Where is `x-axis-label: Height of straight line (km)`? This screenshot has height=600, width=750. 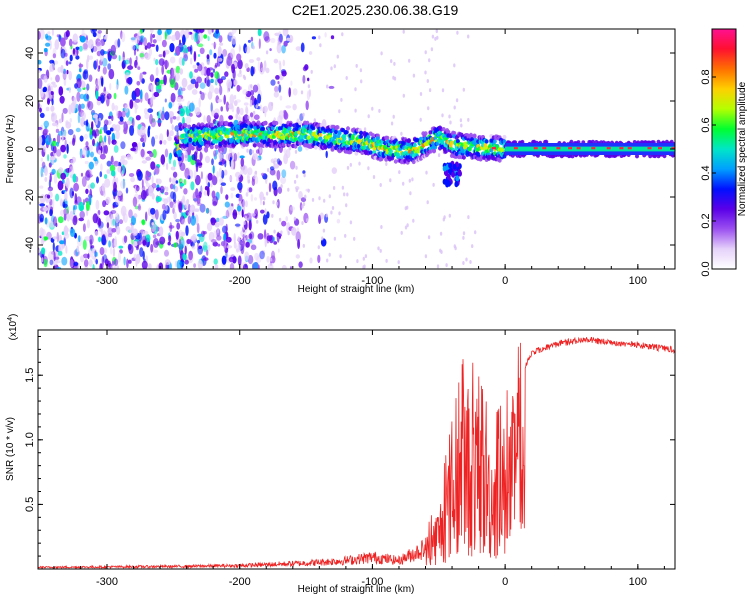
x-axis-label: Height of straight line (km) is located at coordinates (356, 289).